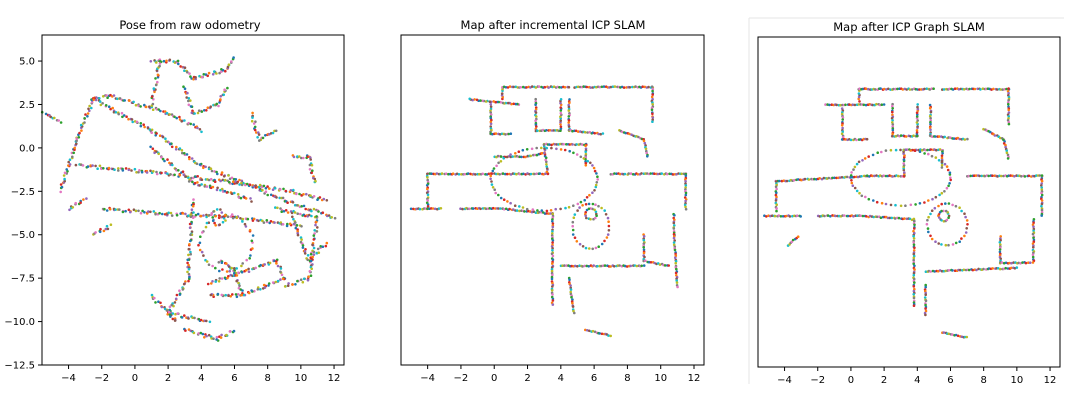 The image size is (1074, 408). Describe the element at coordinates (461, 378) in the screenshot. I see `x-tick-label: −2` at that location.